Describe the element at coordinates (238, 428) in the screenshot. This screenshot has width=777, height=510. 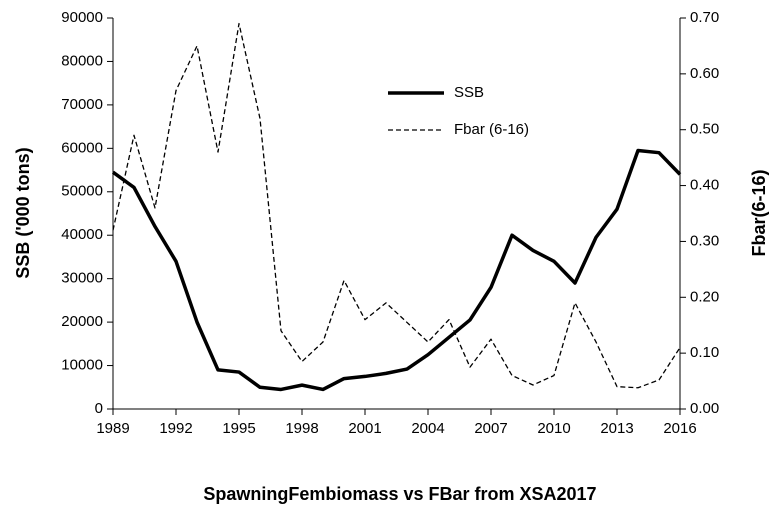
I see `x-tick-label: 1995` at that location.